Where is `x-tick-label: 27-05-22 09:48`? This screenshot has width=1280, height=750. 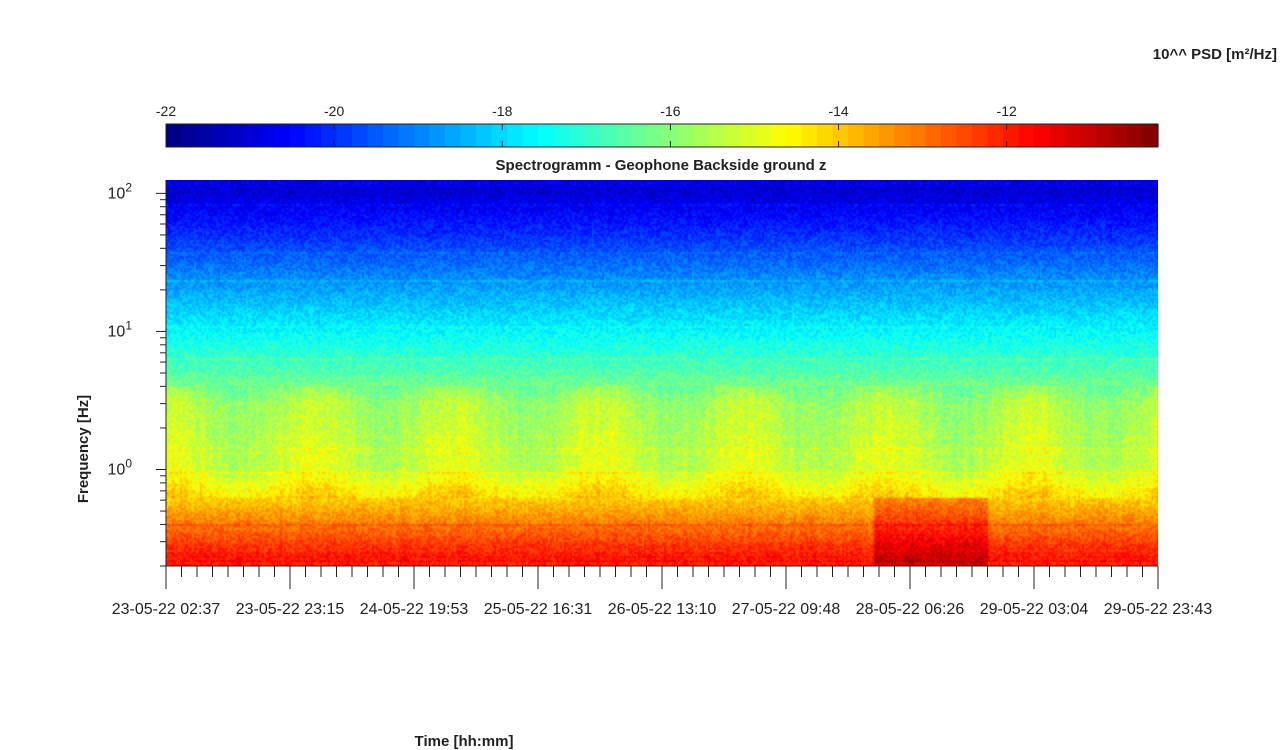 x-tick-label: 27-05-22 09:48 is located at coordinates (786, 609).